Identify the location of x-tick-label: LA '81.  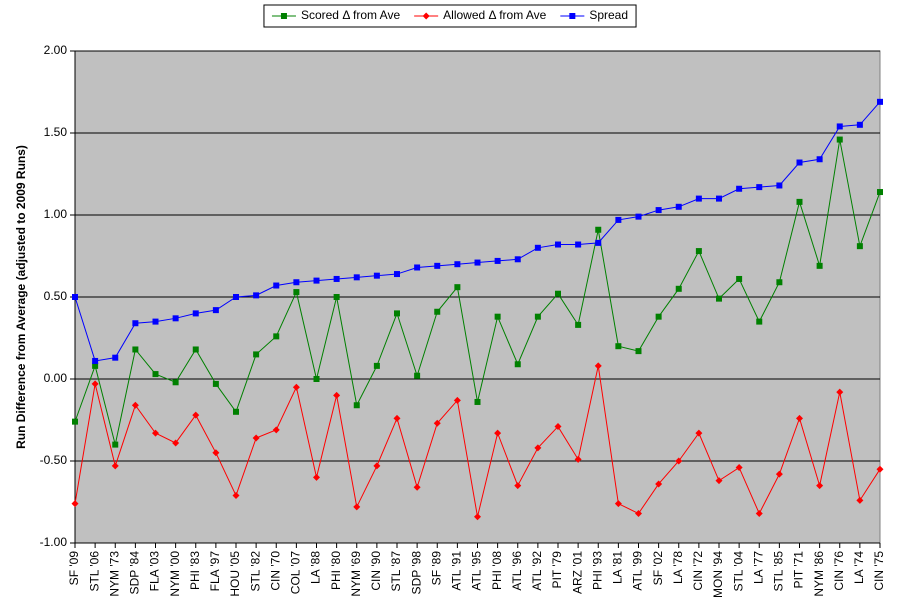
(618, 567).